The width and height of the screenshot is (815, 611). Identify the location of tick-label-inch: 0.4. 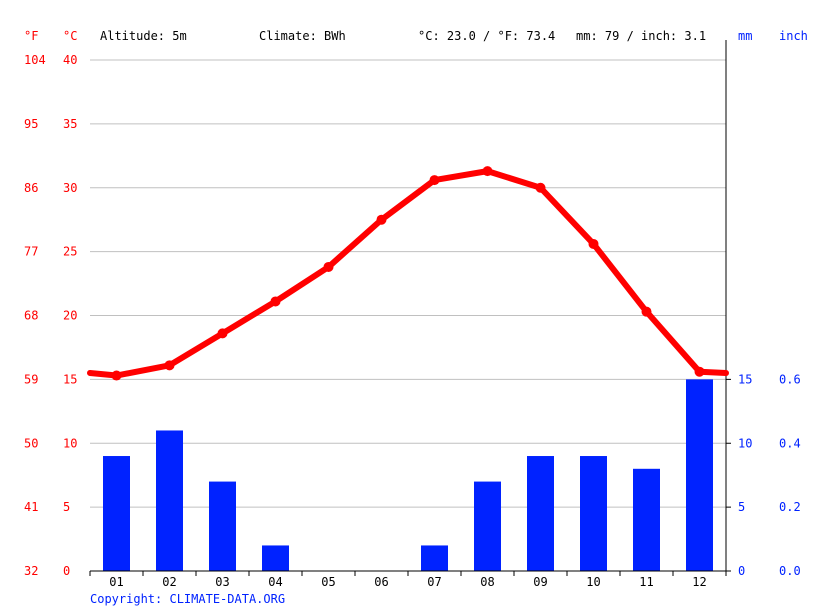
(790, 443).